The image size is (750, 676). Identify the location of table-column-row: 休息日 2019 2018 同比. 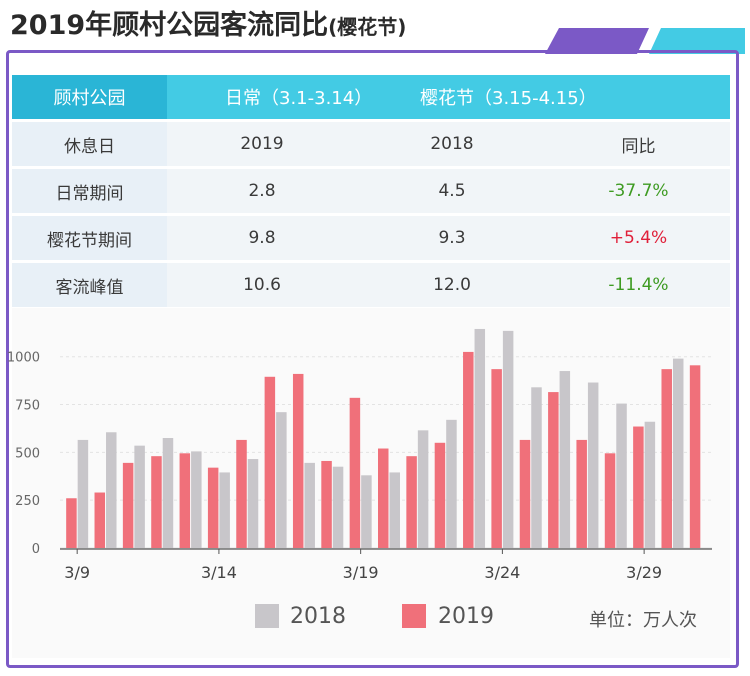
(371, 144).